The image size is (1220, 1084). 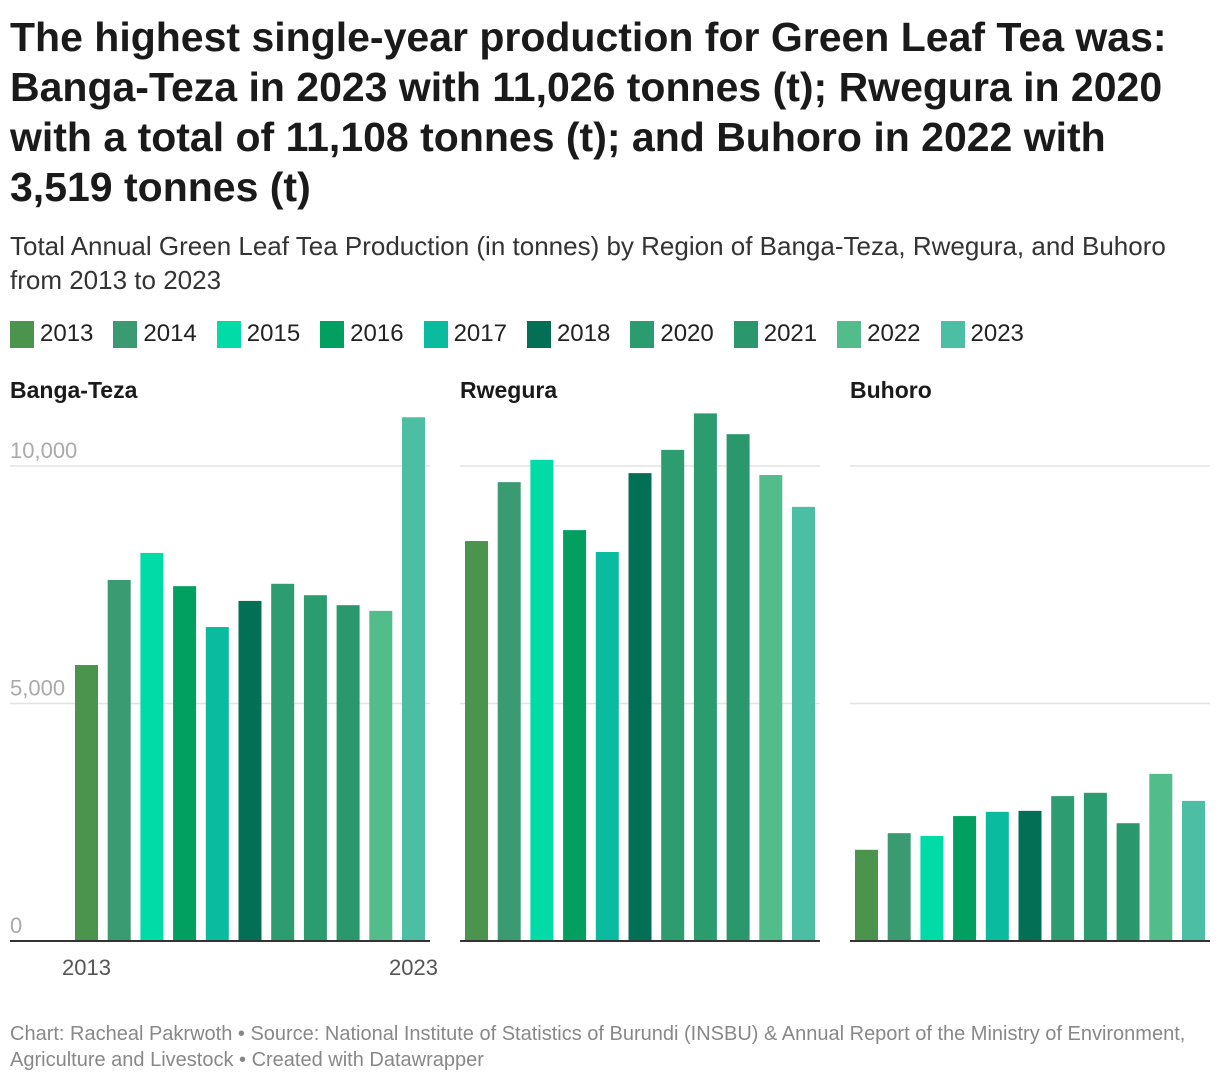 What do you see at coordinates (86, 967) in the screenshot?
I see `x-tick-label: 2013` at bounding box center [86, 967].